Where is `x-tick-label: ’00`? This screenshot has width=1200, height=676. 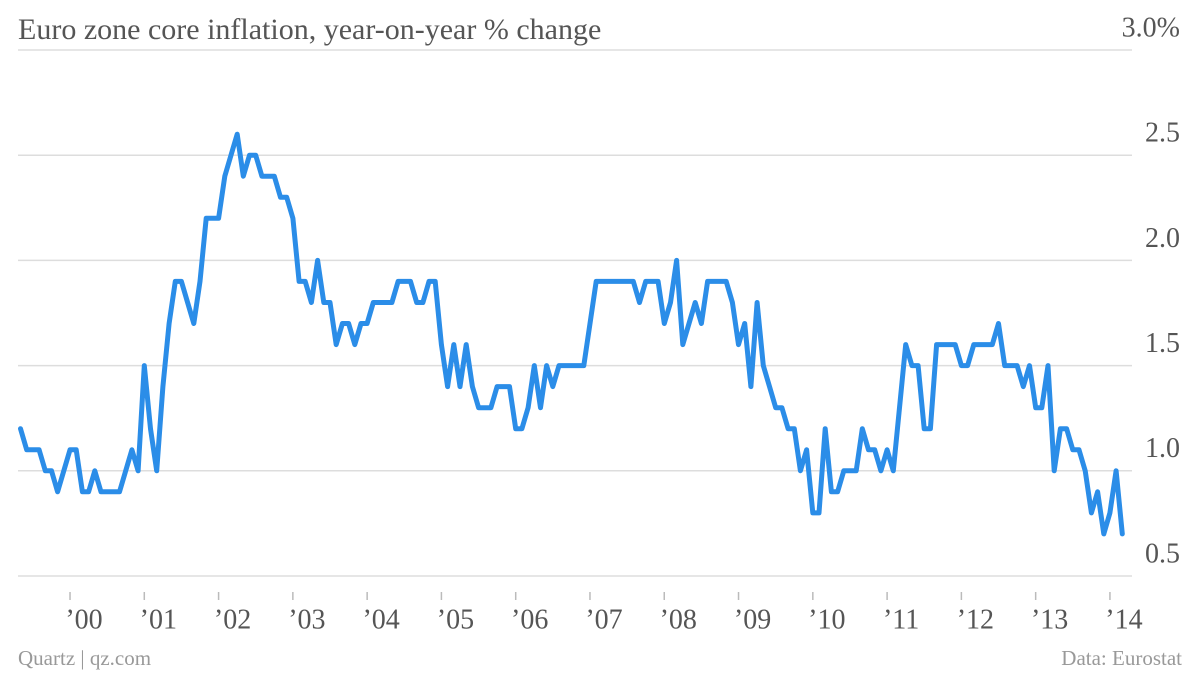
x-tick-label: ’00 is located at coordinates (83, 619).